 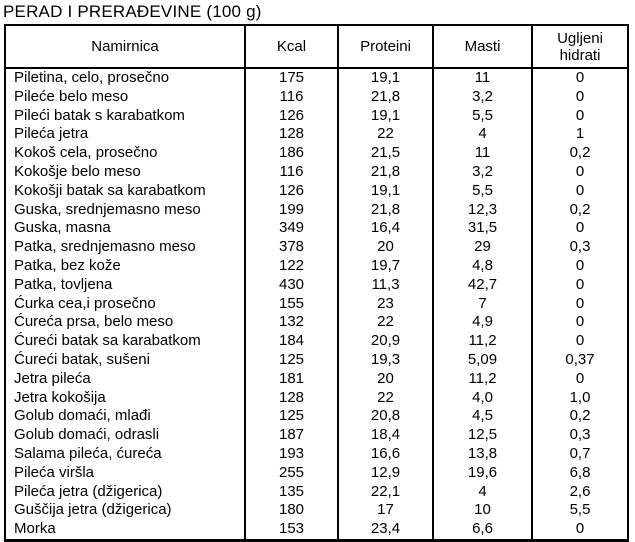 What do you see at coordinates (125, 229) in the screenshot?
I see `food-name-cell: Guska, masna` at bounding box center [125, 229].